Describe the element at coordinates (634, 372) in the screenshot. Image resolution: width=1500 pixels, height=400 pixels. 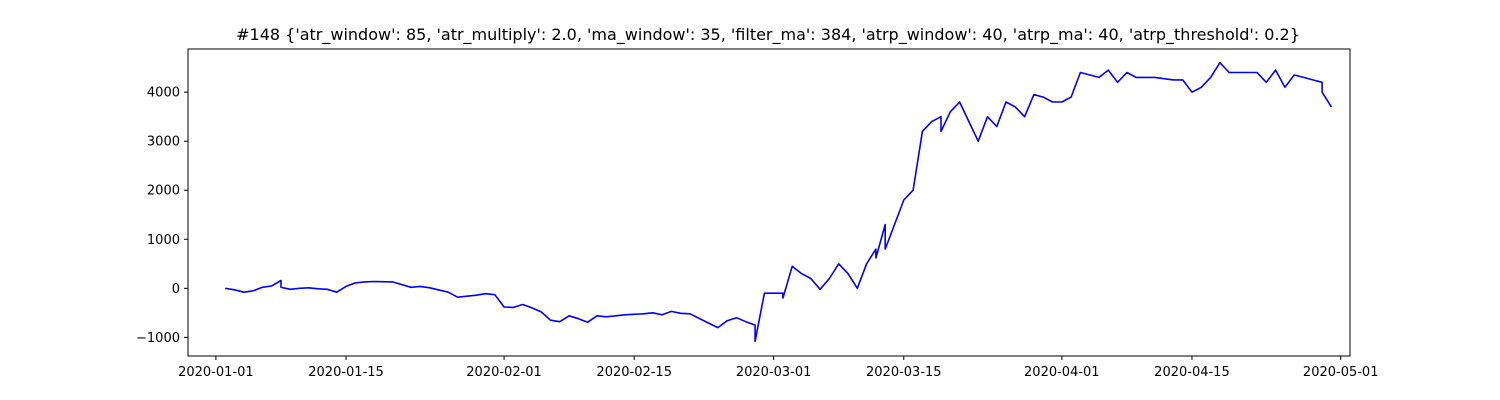
I see `x-tick-label: 2020-02-15` at that location.